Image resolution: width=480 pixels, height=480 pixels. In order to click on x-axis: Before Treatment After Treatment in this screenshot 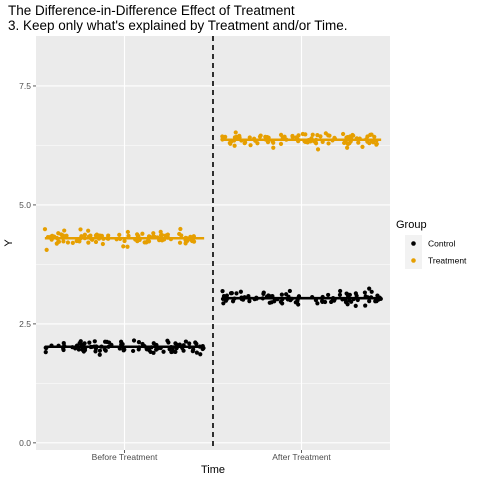, I will do `click(211, 456)`.